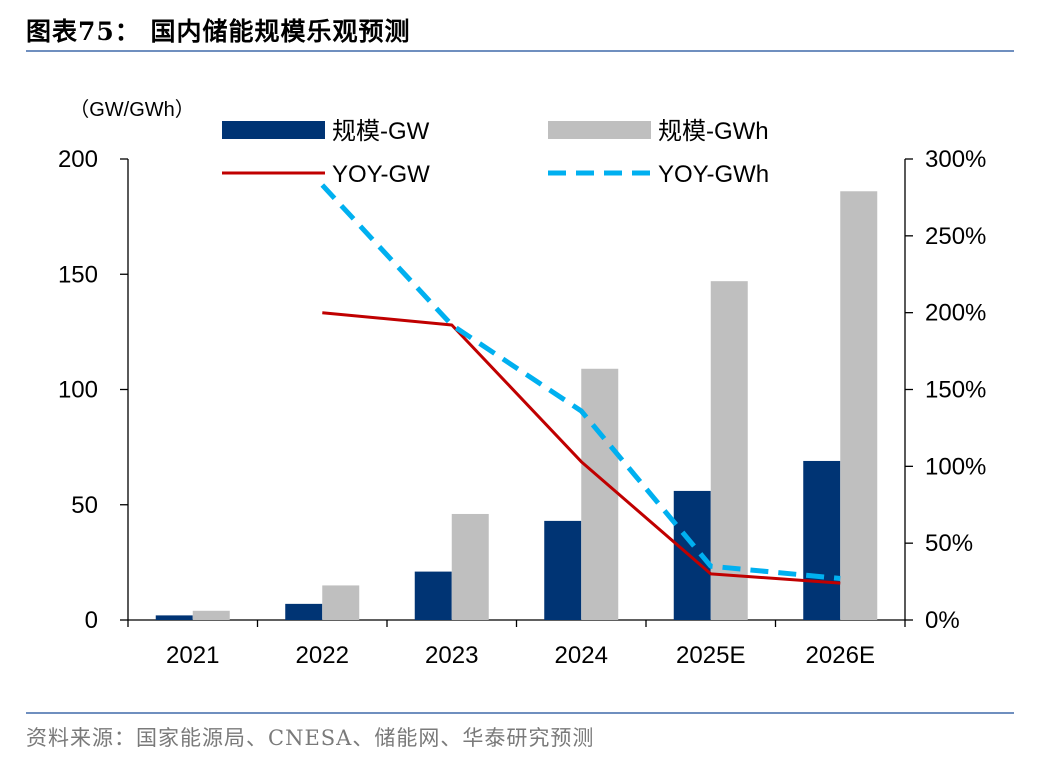  Describe the element at coordinates (495, 153) in the screenshot. I see `legend: 规模-GW 规模-GWh YOY-GW YOY-GWh` at that location.